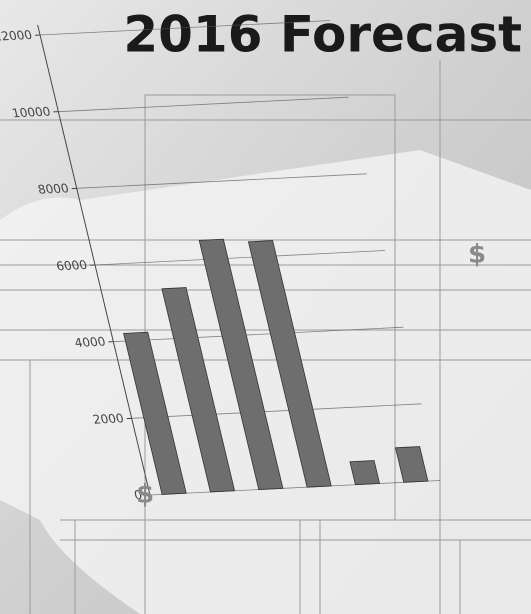 This screenshot has width=531, height=614. Describe the element at coordinates (108, 418) in the screenshot. I see `y-tick-label: 2000` at that location.